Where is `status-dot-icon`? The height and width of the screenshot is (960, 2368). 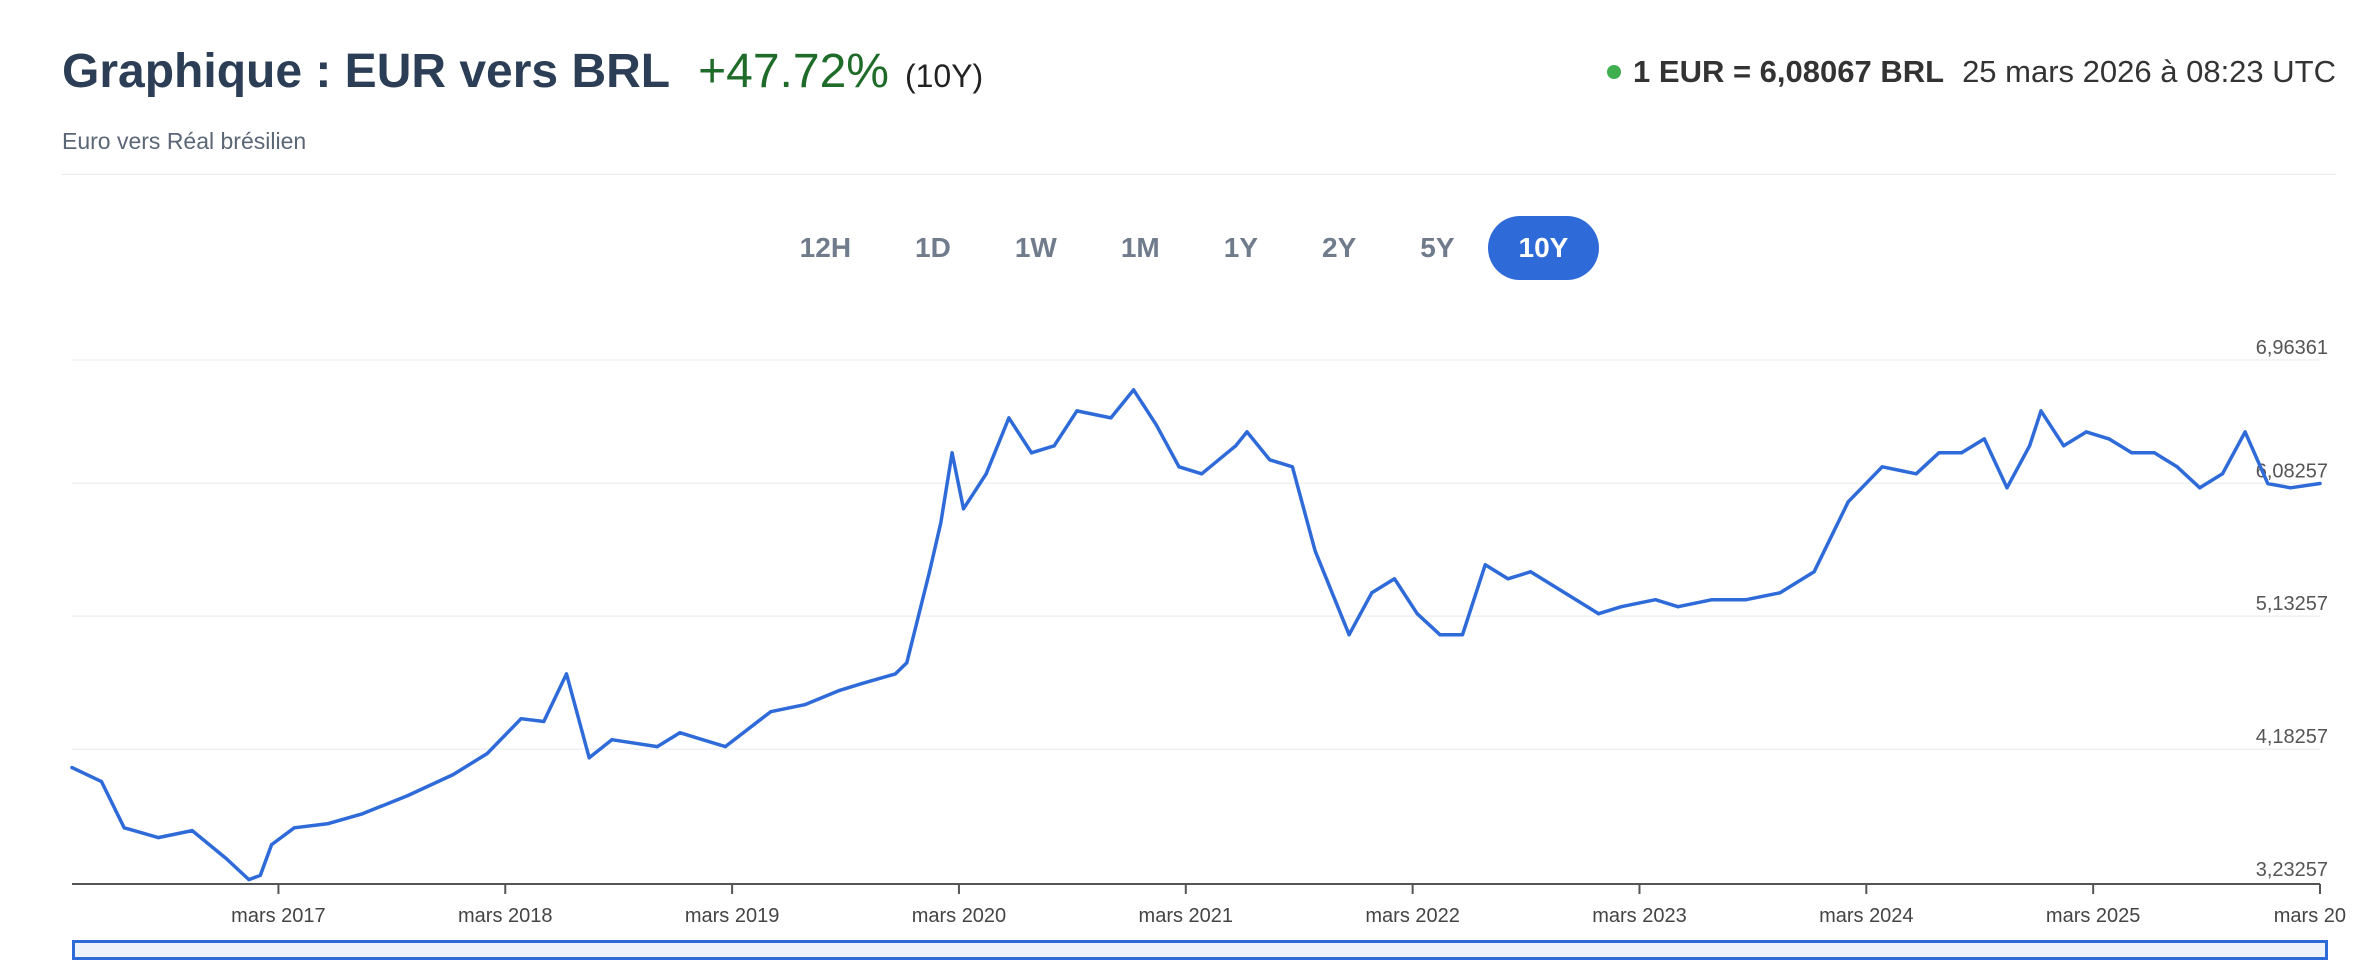 status-dot-icon is located at coordinates (1614, 72).